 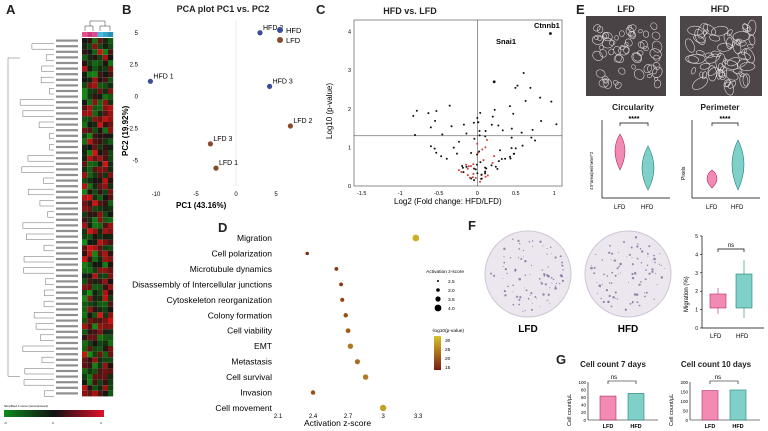 What do you see at coordinates (737, 208) in the screenshot?
I see `perimeter-group: HFD` at bounding box center [737, 208].